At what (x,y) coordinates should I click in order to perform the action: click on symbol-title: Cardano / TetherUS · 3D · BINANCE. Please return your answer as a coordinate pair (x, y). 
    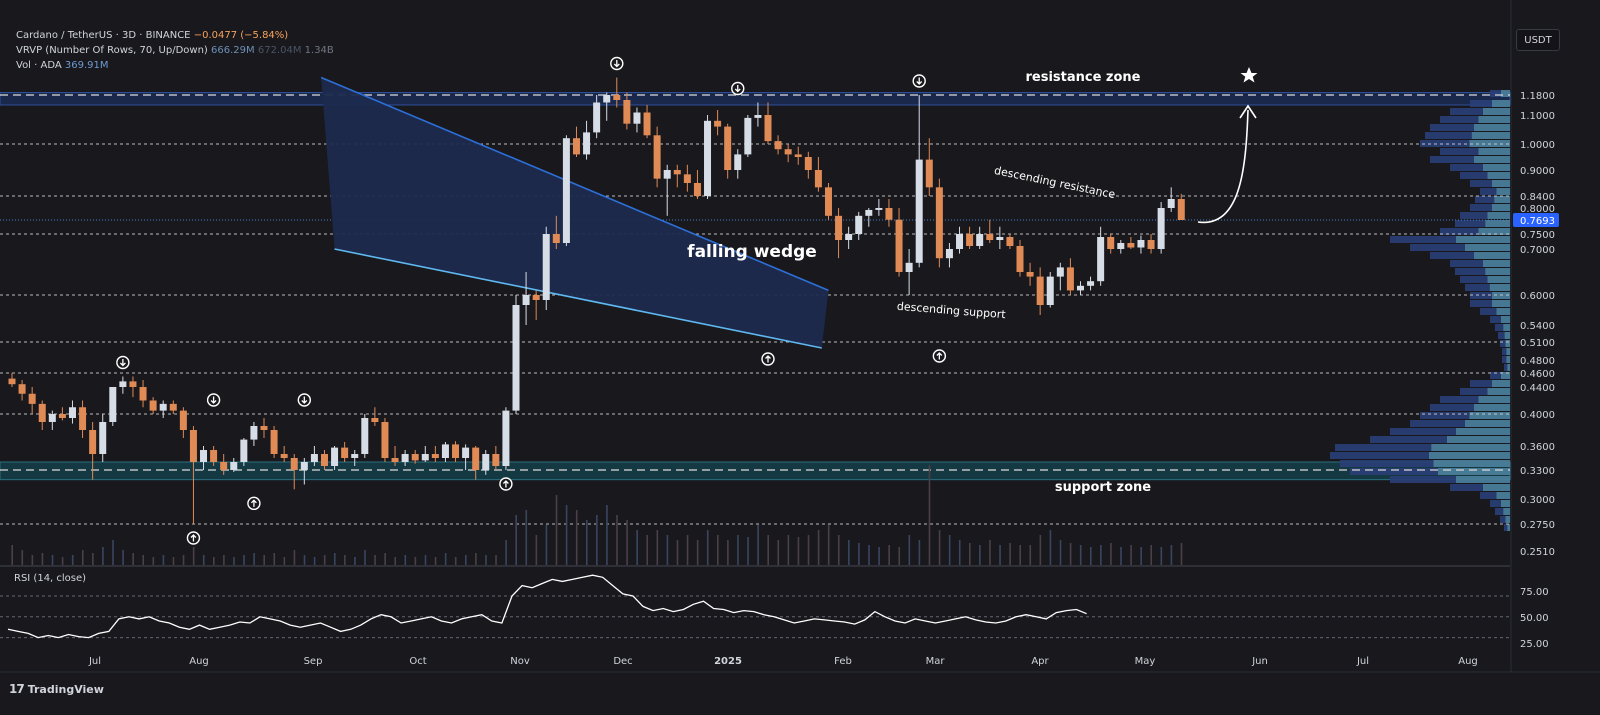
    Looking at the image, I should click on (103, 35).